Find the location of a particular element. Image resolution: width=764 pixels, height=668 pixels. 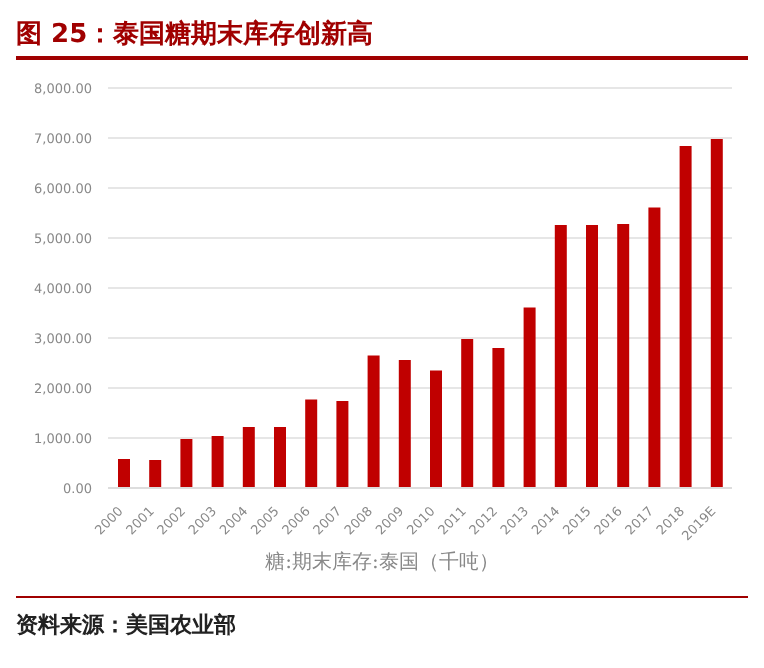

chart-title: 图 25：泰国糖期末库存创新高 is located at coordinates (195, 34).